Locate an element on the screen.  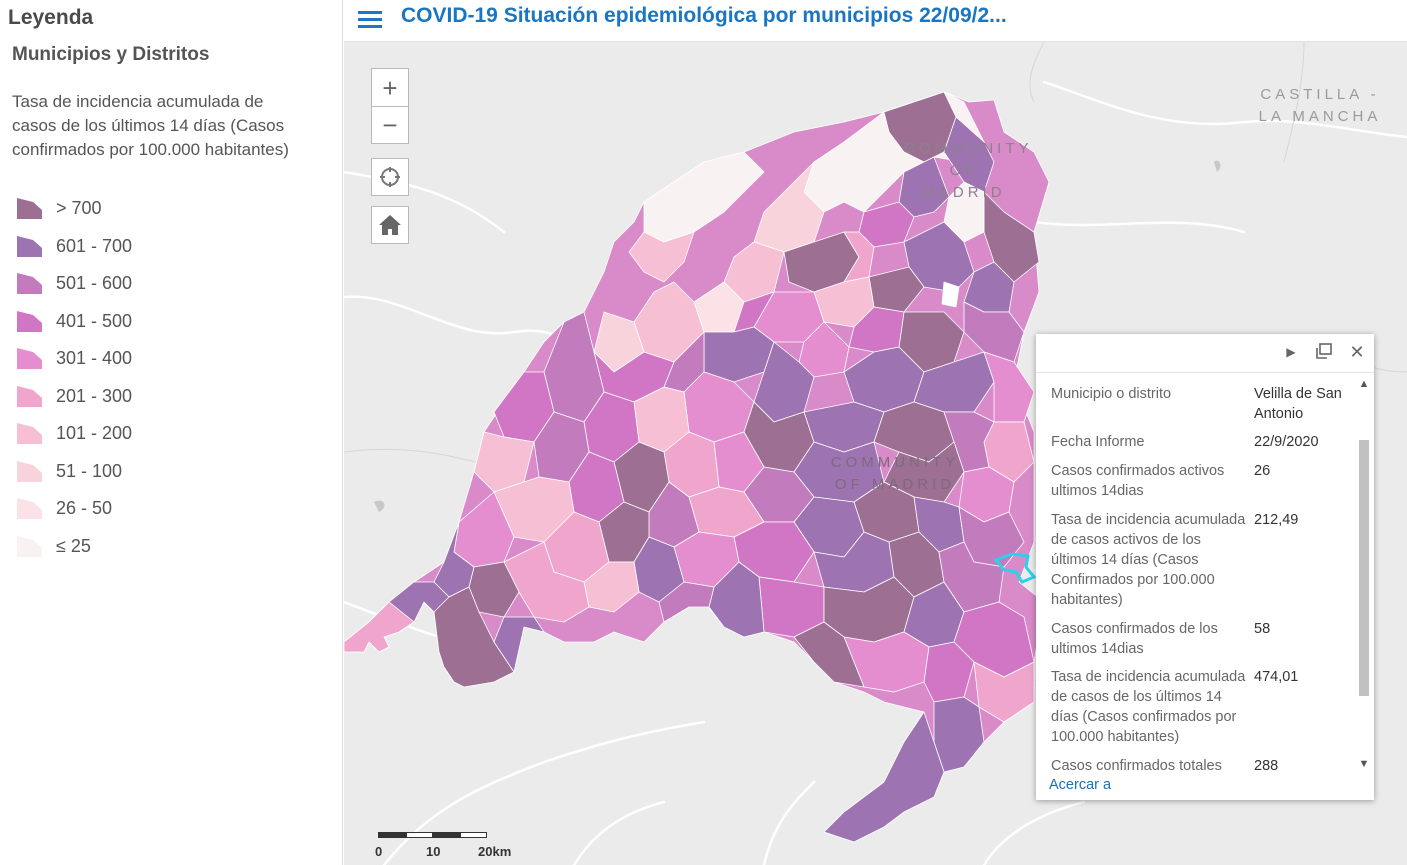
selected-municipality-outline is located at coordinates (1015, 568).